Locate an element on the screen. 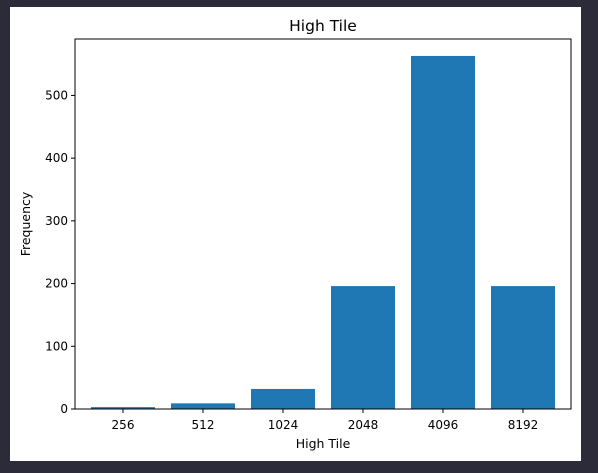 This screenshot has height=473, width=598. chart-title: High Tile is located at coordinates (323, 26).